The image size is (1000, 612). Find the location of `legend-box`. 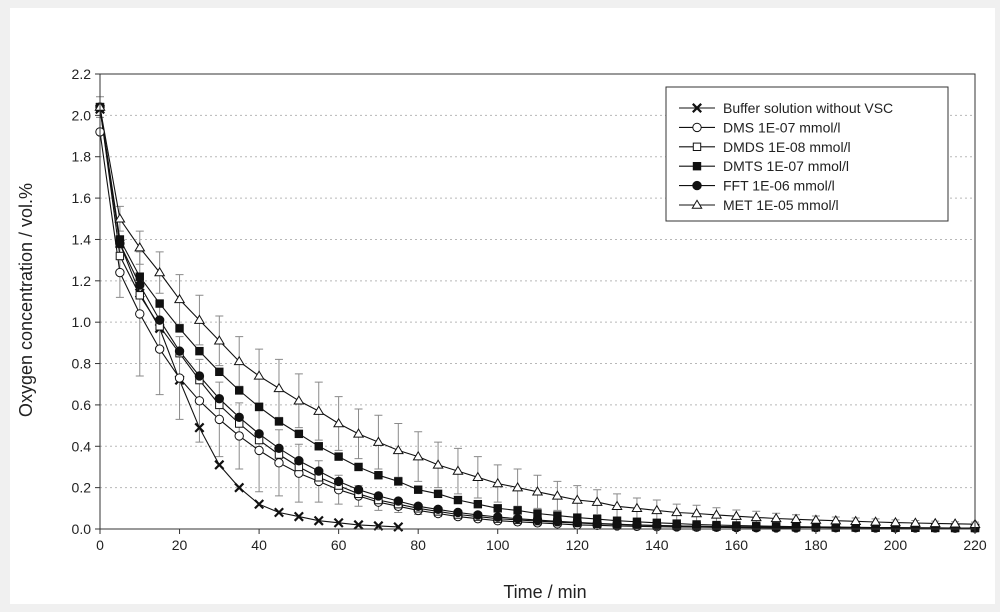

legend-box is located at coordinates (807, 154).